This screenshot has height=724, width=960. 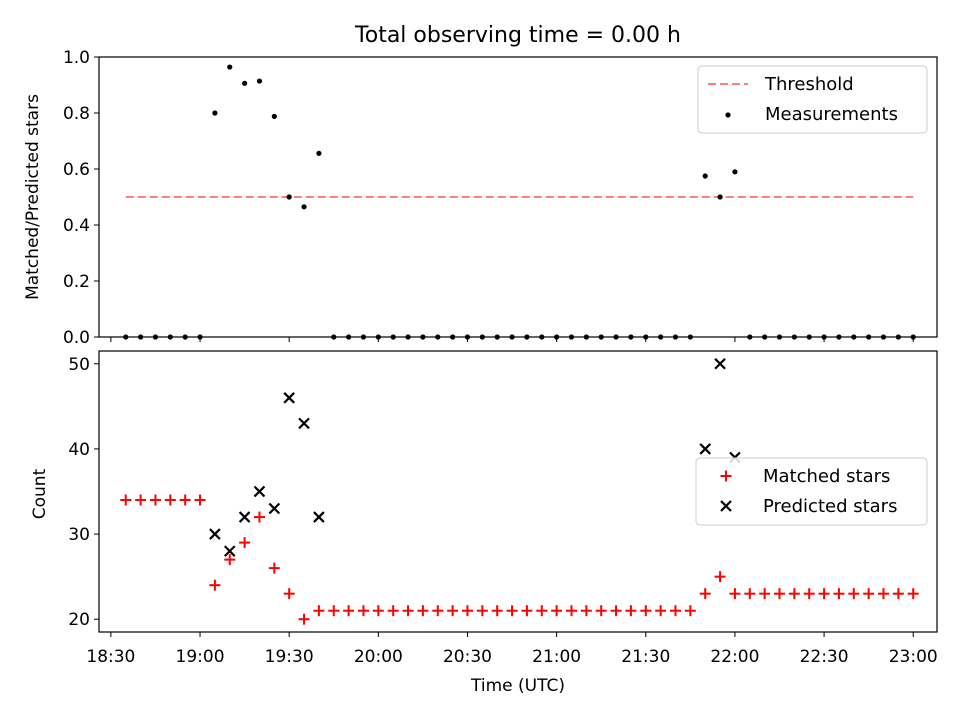 I want to click on bottom-ytick-label: 40, so click(x=79, y=450).